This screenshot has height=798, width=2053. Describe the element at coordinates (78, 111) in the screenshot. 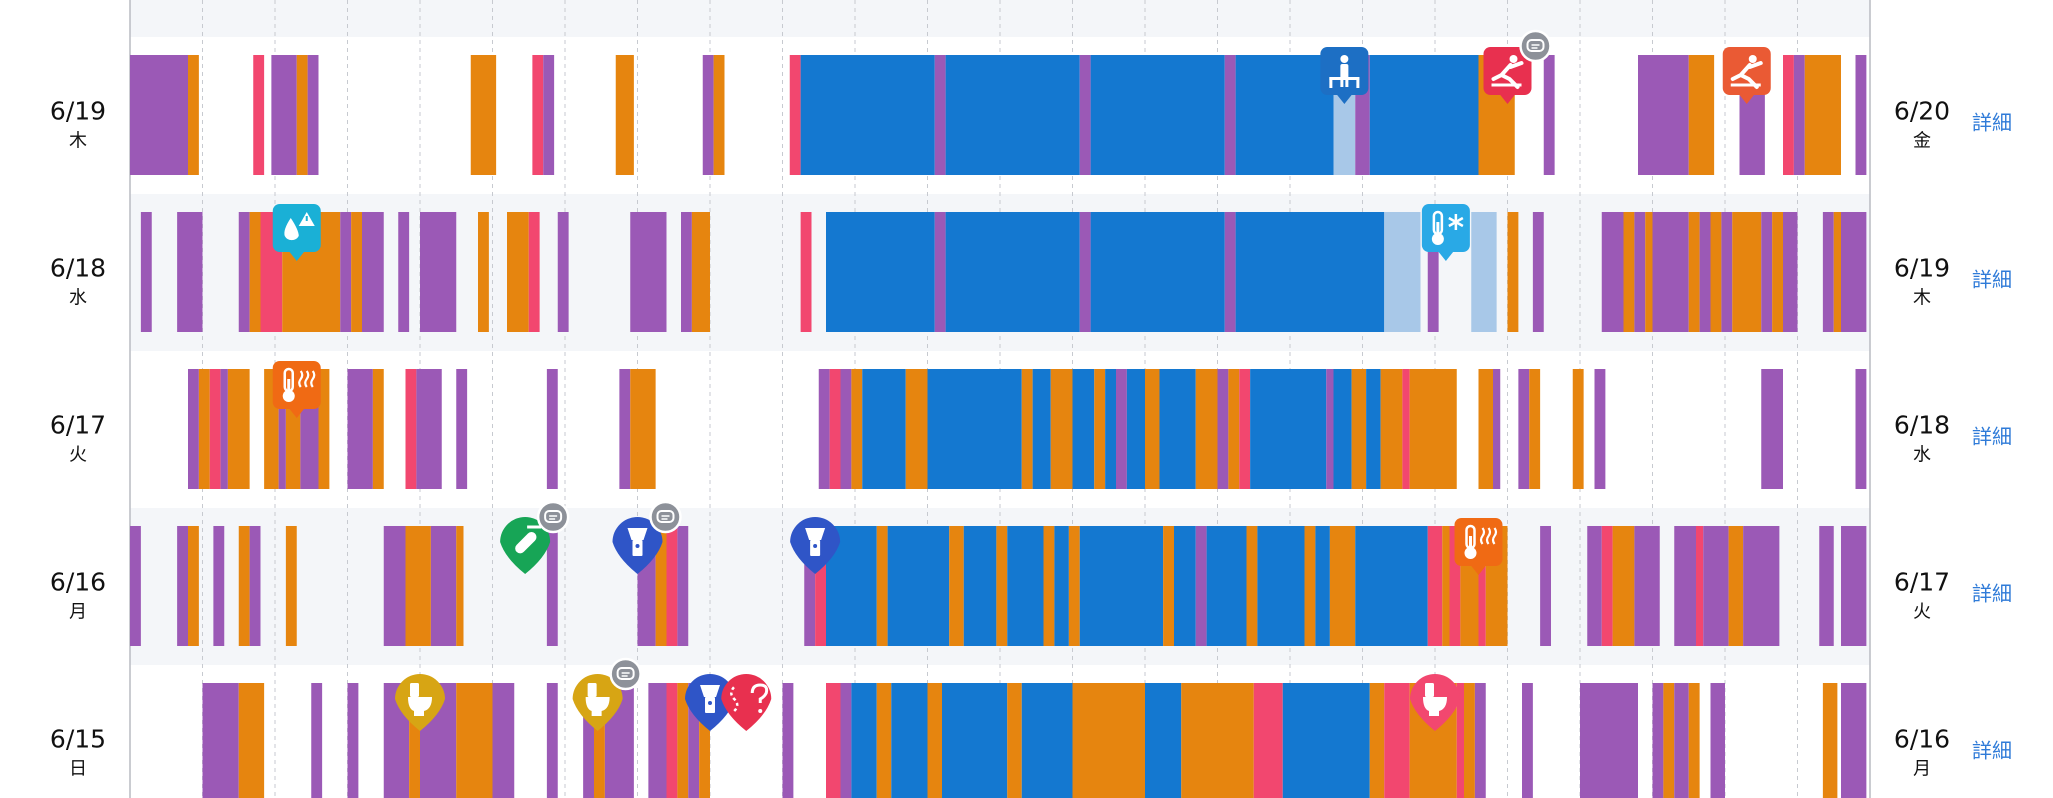

I see `row-start-date: 6/19` at that location.